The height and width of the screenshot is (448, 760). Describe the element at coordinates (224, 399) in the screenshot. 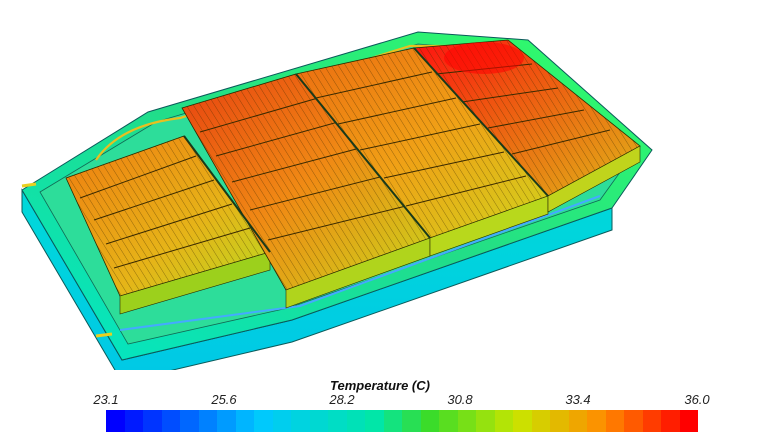

I see `legend-tick-label: 25.6` at that location.